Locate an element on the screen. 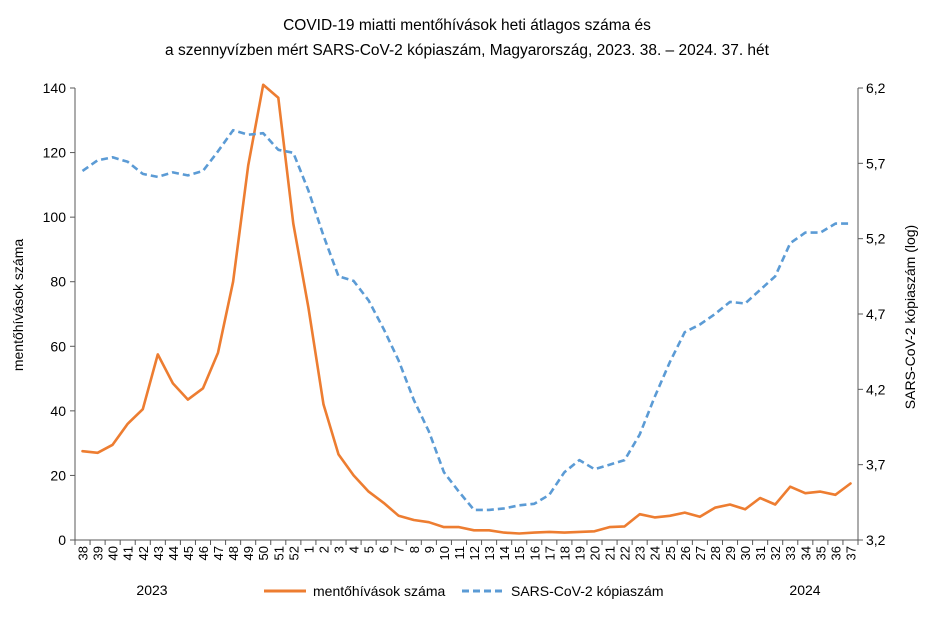  y-left-tick-label: 40 is located at coordinates (58, 411).